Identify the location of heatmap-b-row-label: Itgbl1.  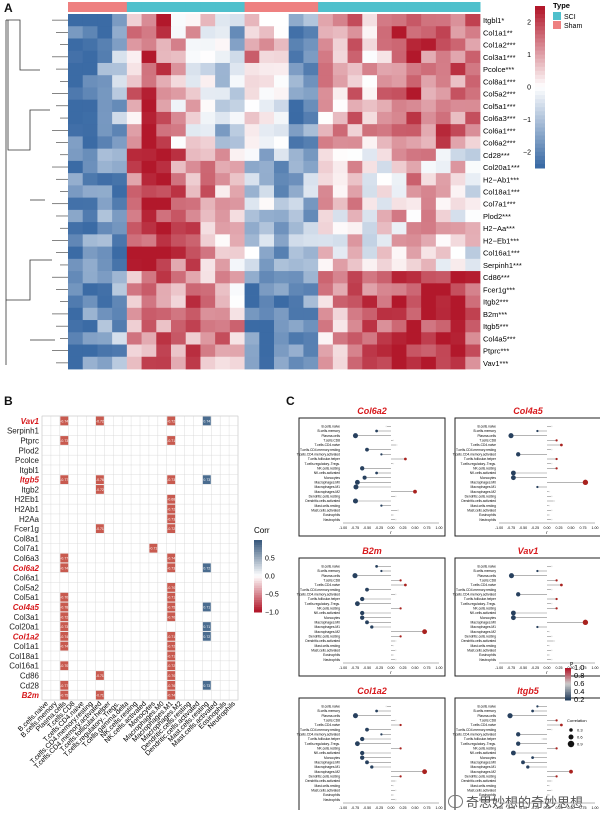
(29, 470).